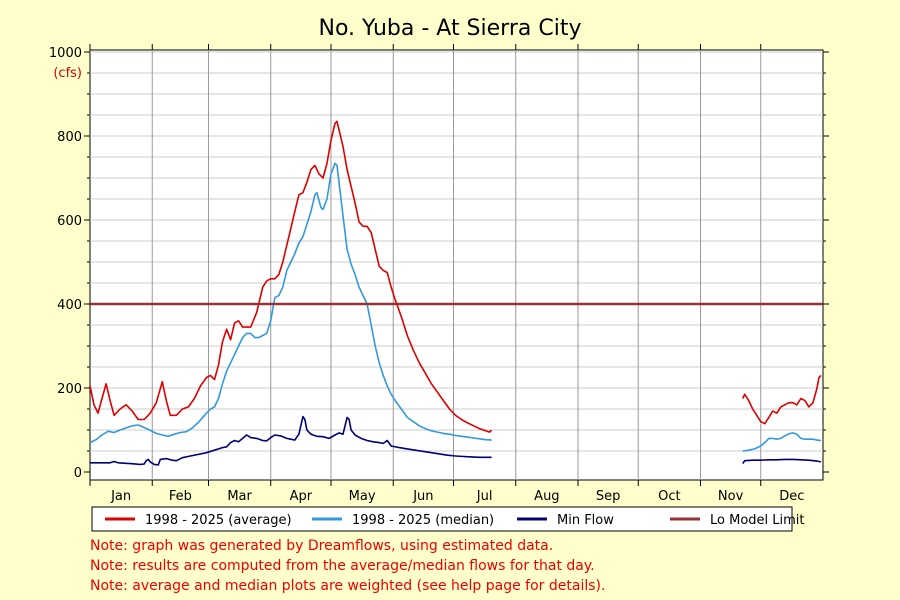 The image size is (900, 600). What do you see at coordinates (608, 496) in the screenshot?
I see `x-tick-label: Sep` at bounding box center [608, 496].